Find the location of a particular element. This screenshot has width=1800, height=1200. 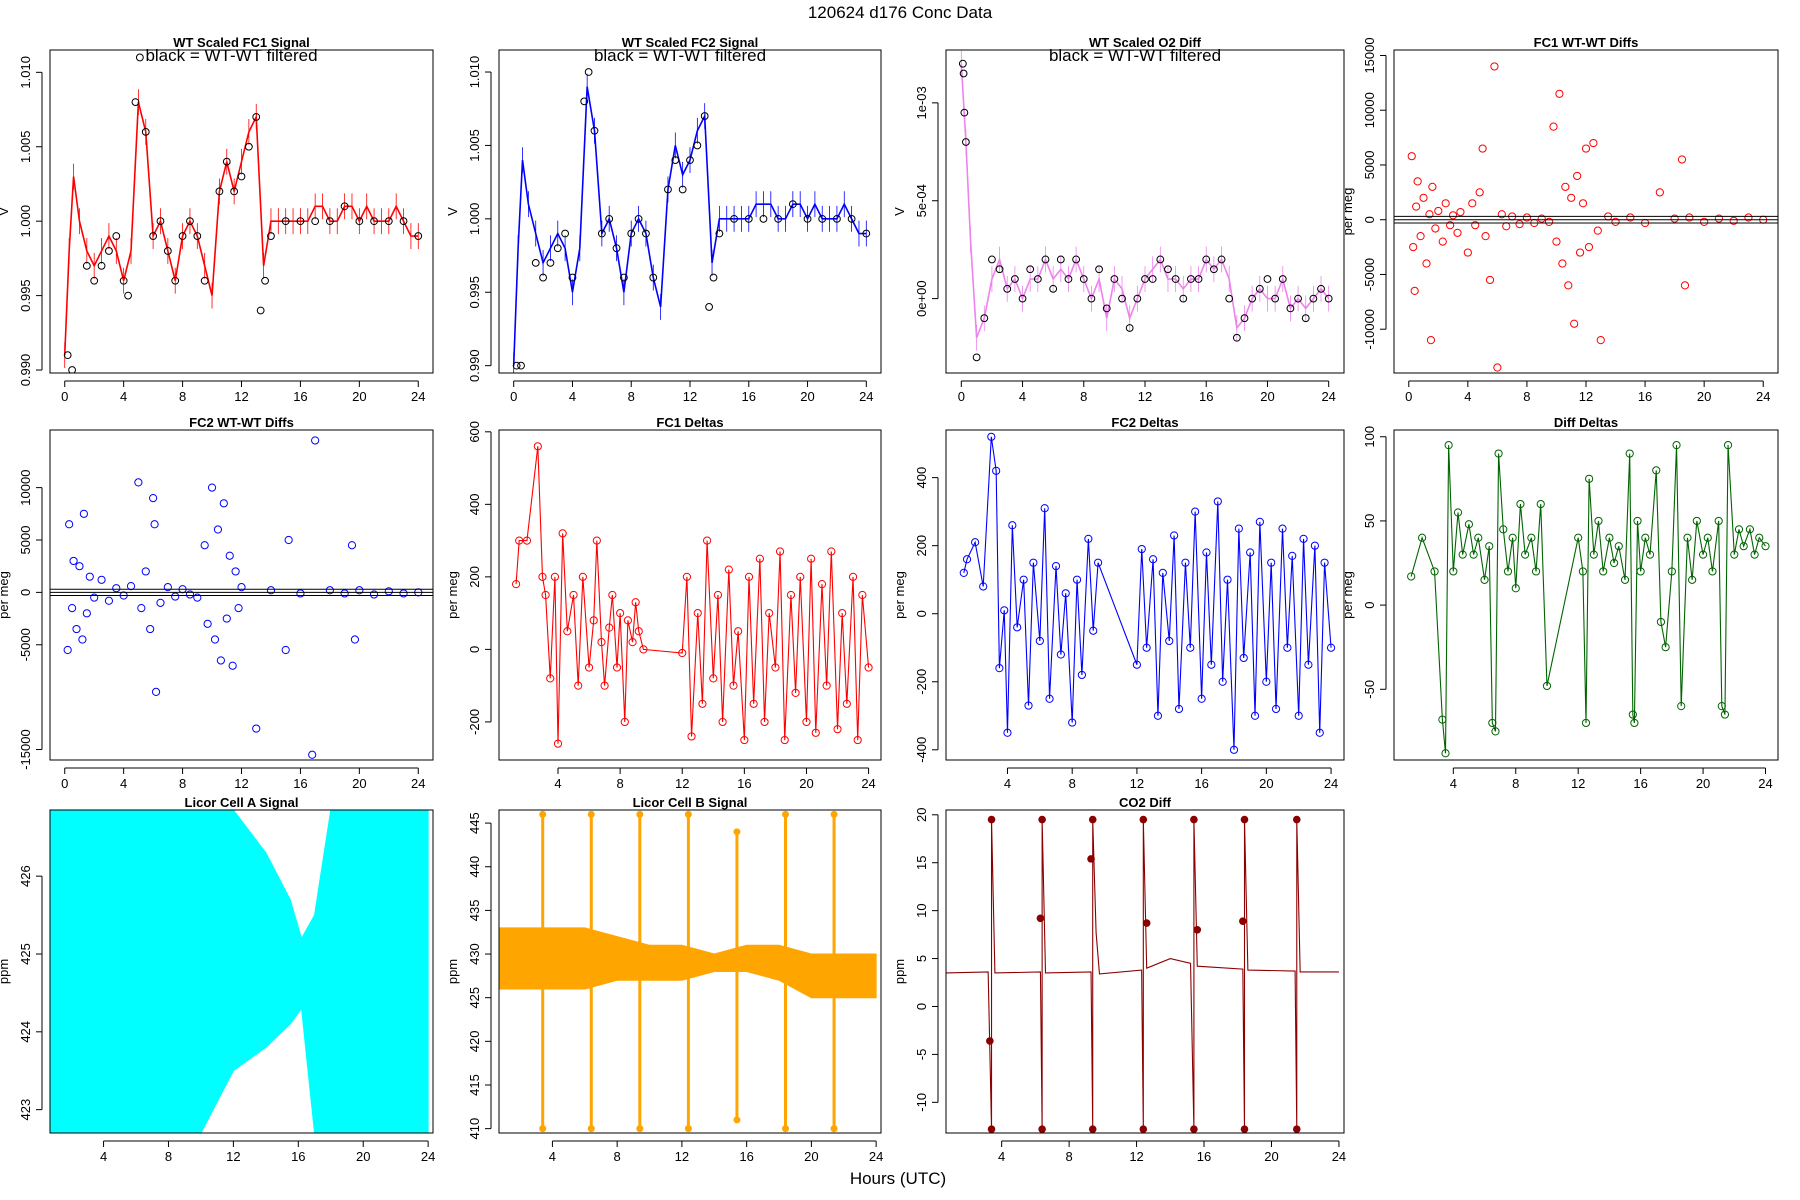

y-tick-label: 1.005 is located at coordinates (25, 146).